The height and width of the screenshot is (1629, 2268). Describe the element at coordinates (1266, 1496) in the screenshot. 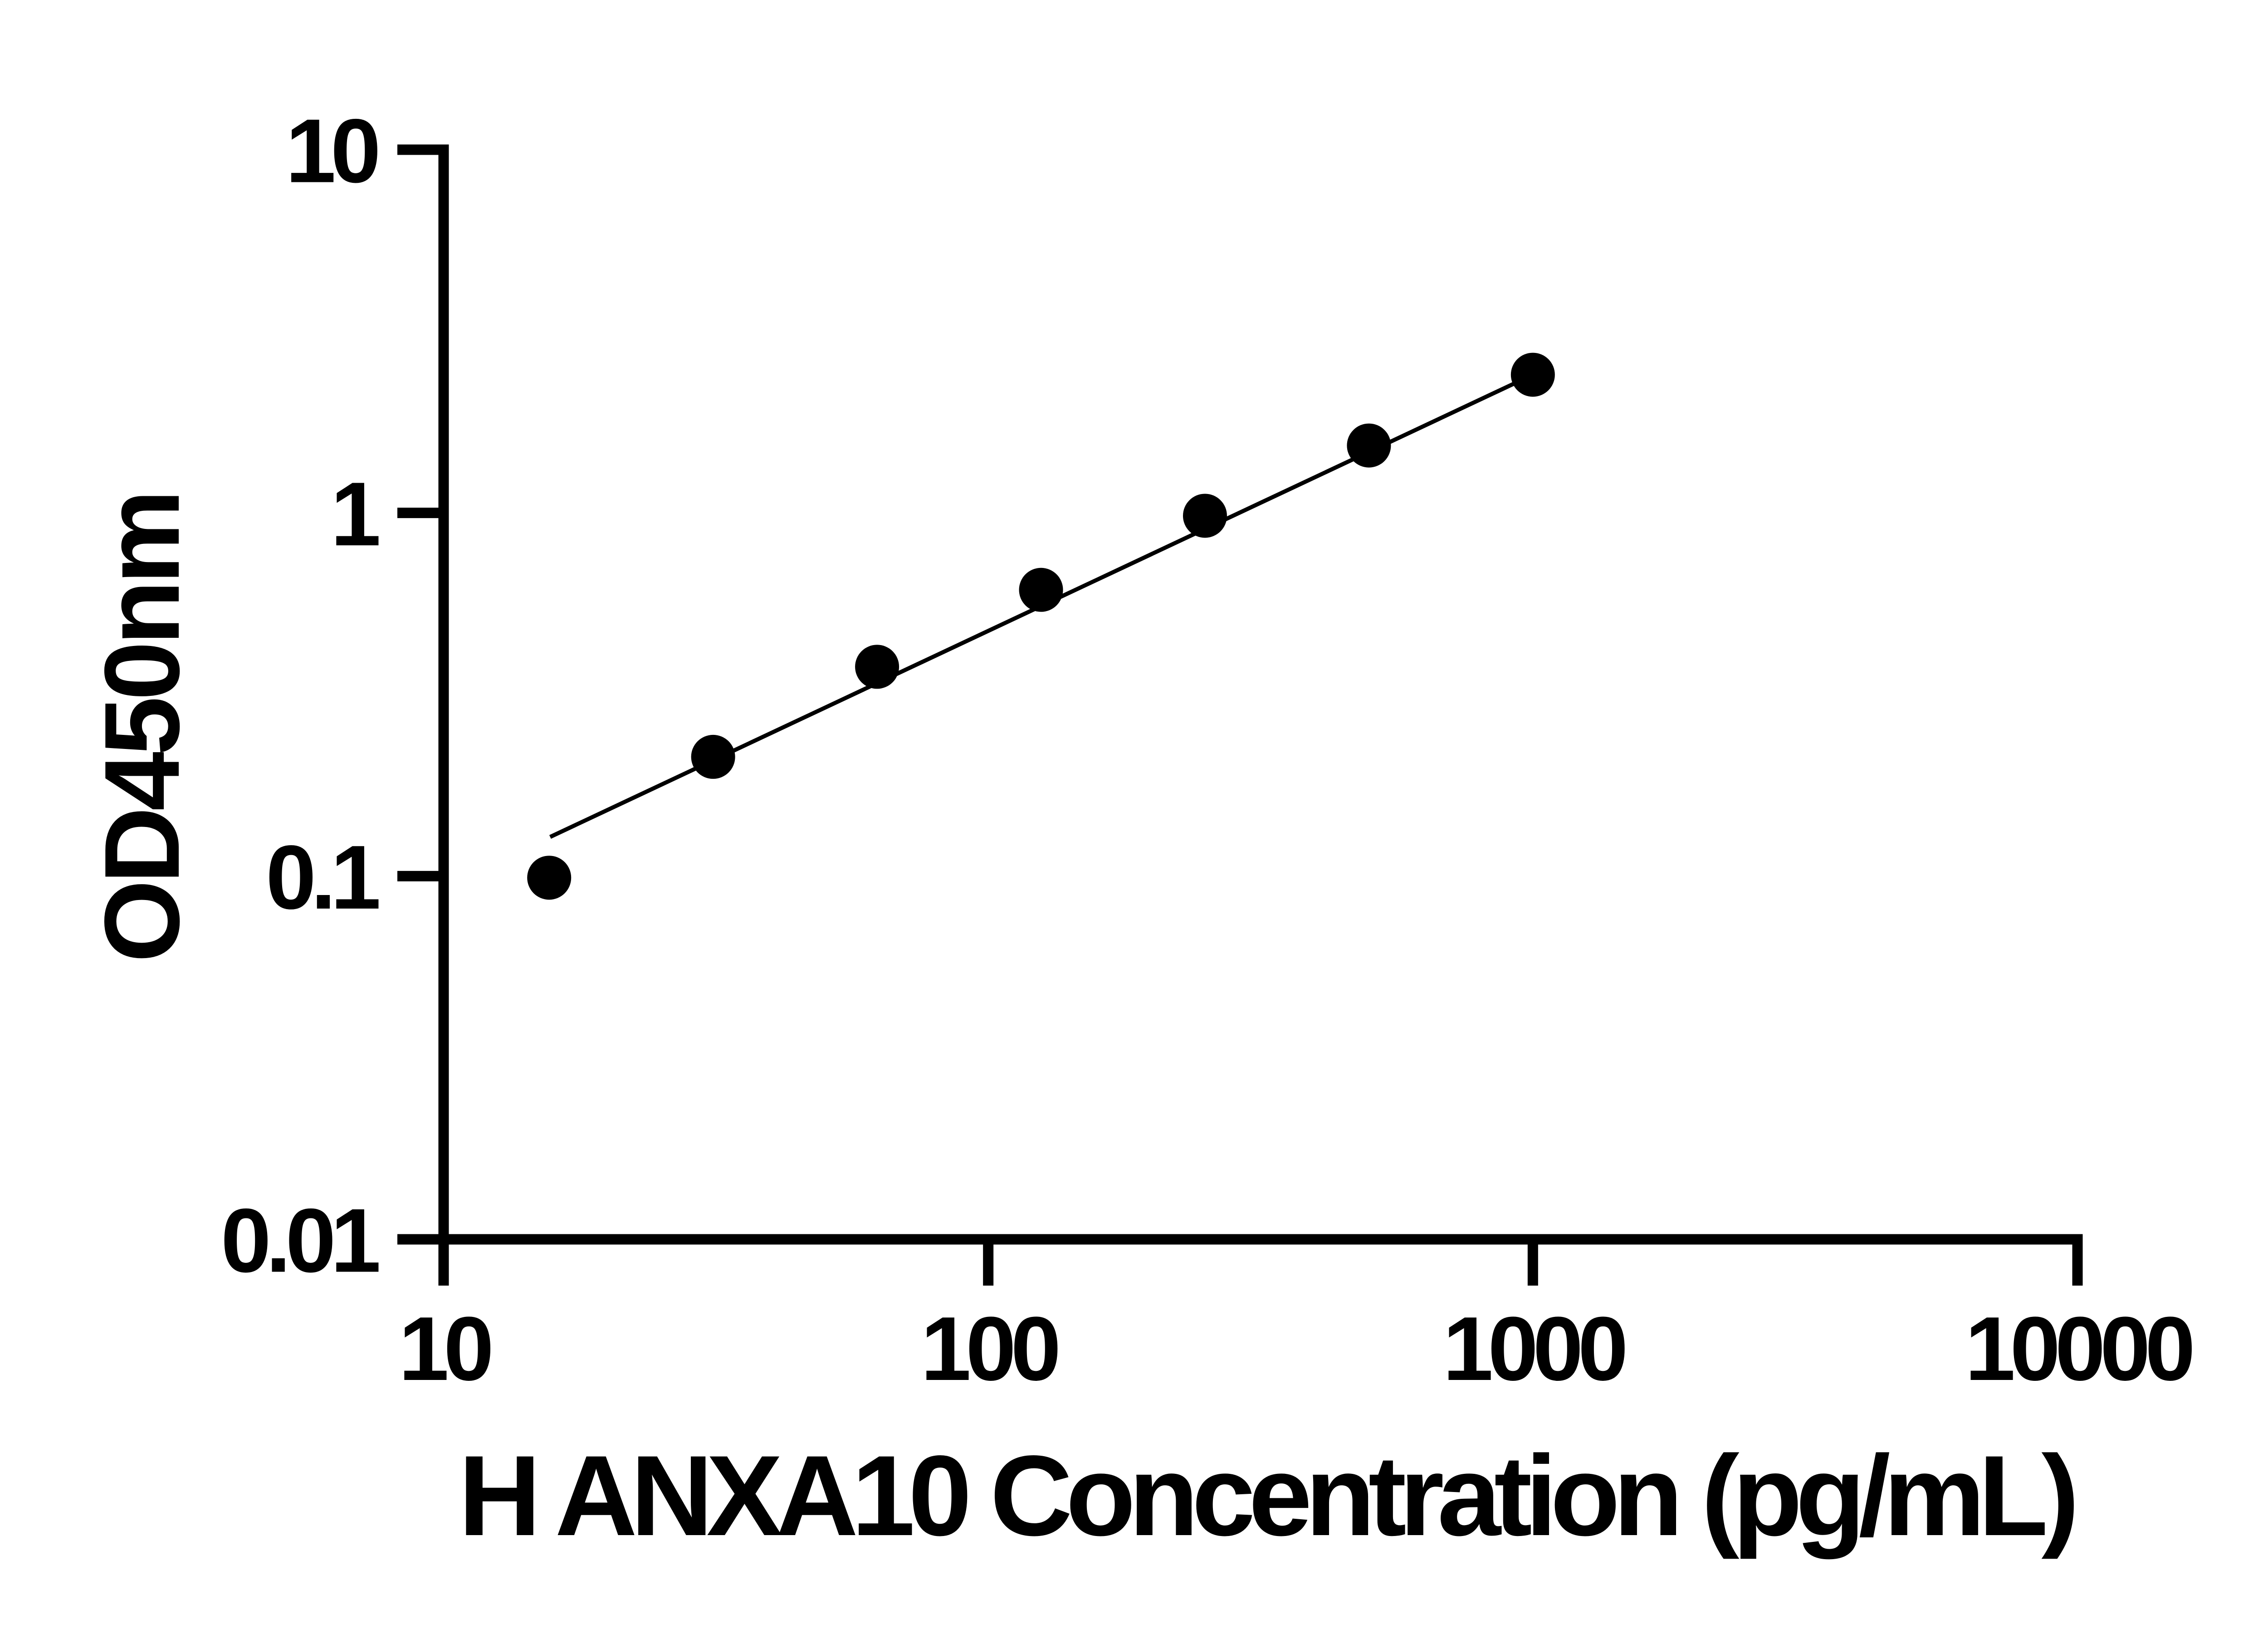

I see `x-axis-title: H ANXA10 Concentration (pg/mL)` at that location.